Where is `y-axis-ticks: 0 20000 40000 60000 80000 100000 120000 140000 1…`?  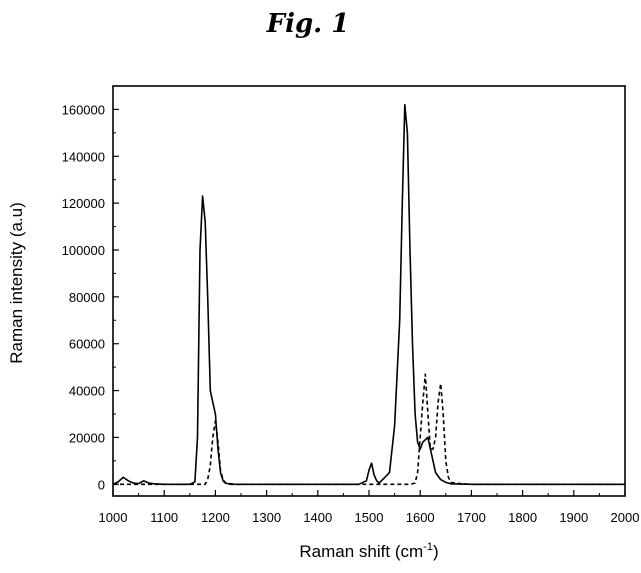
y-axis-ticks: 0 20000 40000 60000 80000 100000 120000 140000 1… is located at coordinates (90, 297).